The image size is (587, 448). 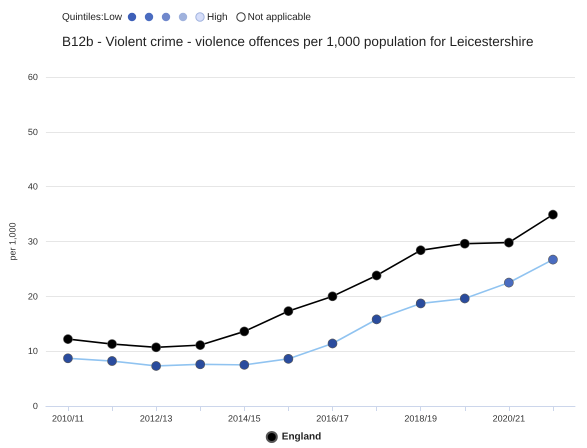 What do you see at coordinates (33, 351) in the screenshot?
I see `y-tick-label: 10` at bounding box center [33, 351].